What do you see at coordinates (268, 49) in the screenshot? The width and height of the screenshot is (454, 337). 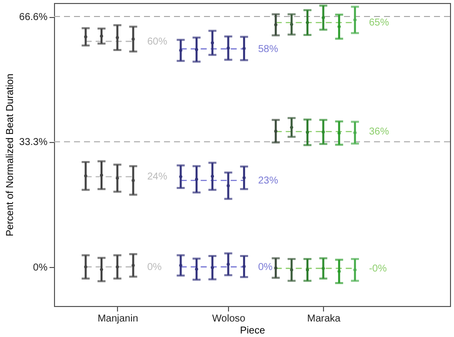 I see `data-label: 58%` at bounding box center [268, 49].